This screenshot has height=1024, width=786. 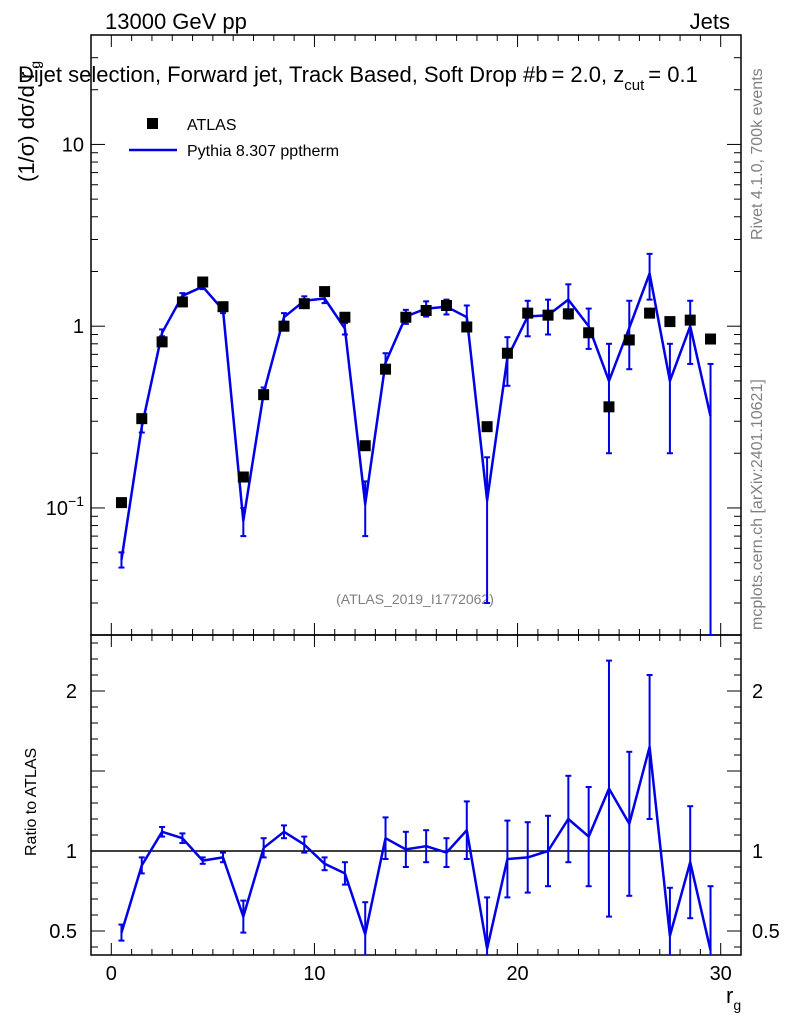 What do you see at coordinates (757, 852) in the screenshot?
I see `ratio-y-tick-label-right: 1` at bounding box center [757, 852].